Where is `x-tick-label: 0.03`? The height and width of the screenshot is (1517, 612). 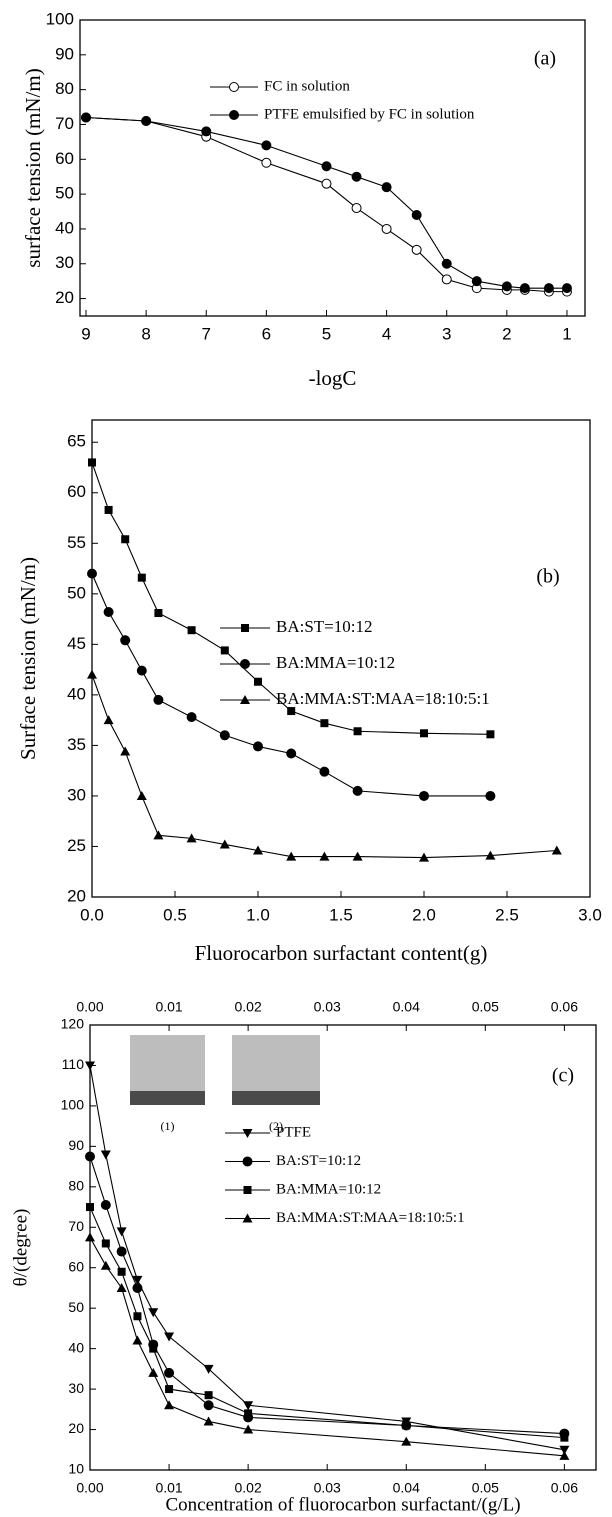 x-tick-label: 0.03 is located at coordinates (327, 1488).